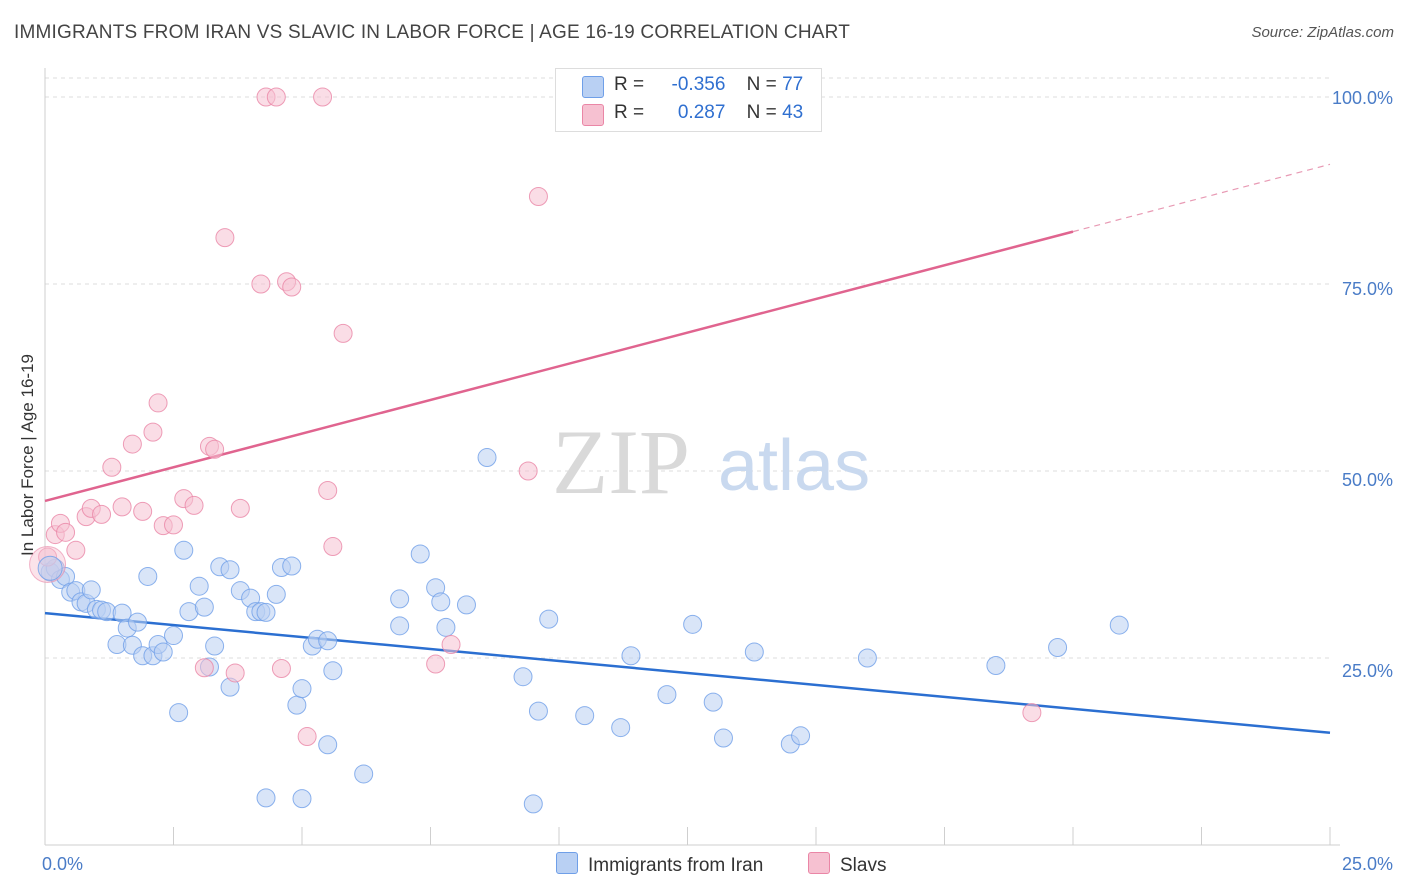 This screenshot has width=1406, height=892. Describe the element at coordinates (687, 673) in the screenshot. I see `trend-line-iran` at that location.